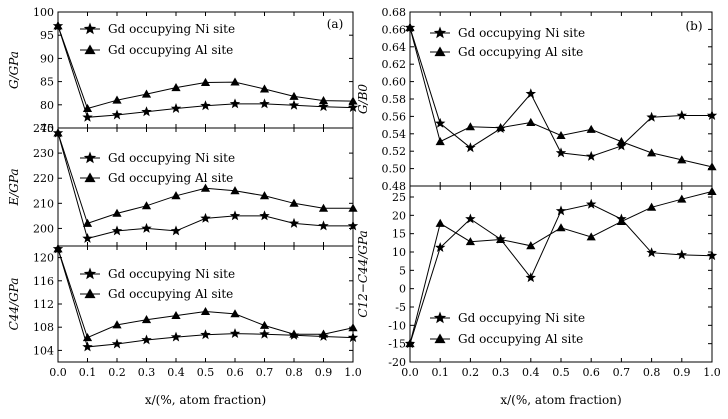  I want to click on x-tick-label: 0.1, so click(88, 372).